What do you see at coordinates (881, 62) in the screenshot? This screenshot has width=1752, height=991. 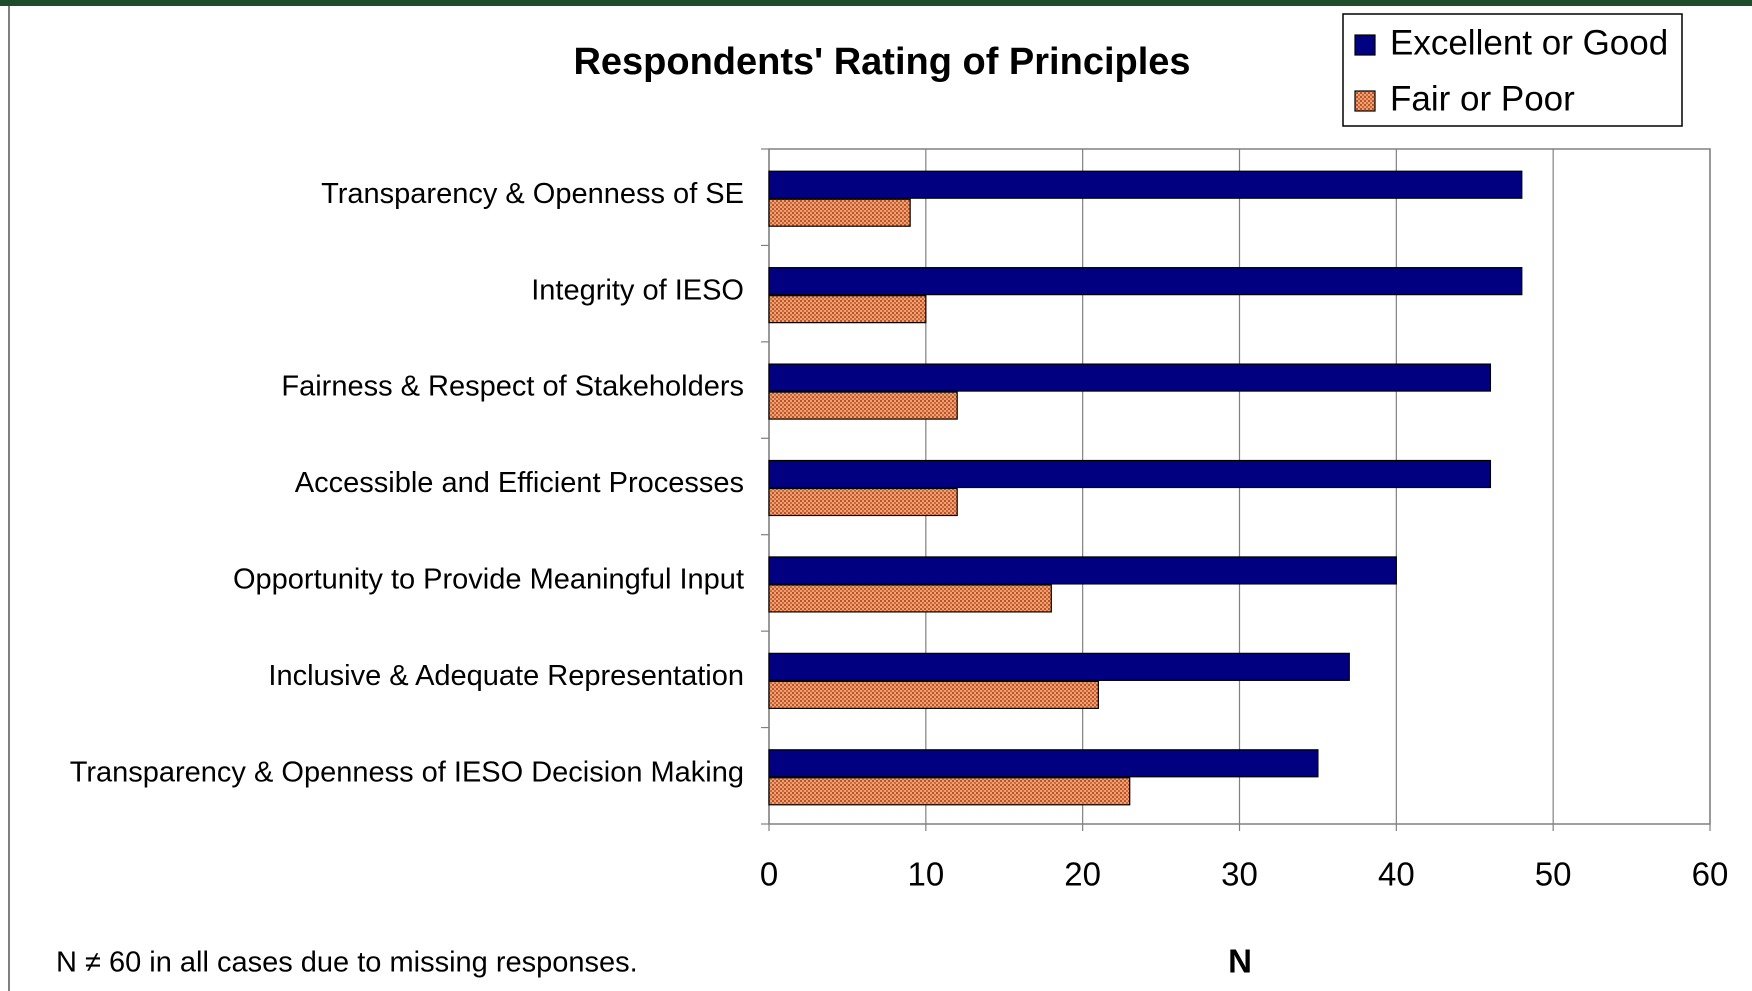 I see `chart-title: Respondents' Rating of Principles` at bounding box center [881, 62].